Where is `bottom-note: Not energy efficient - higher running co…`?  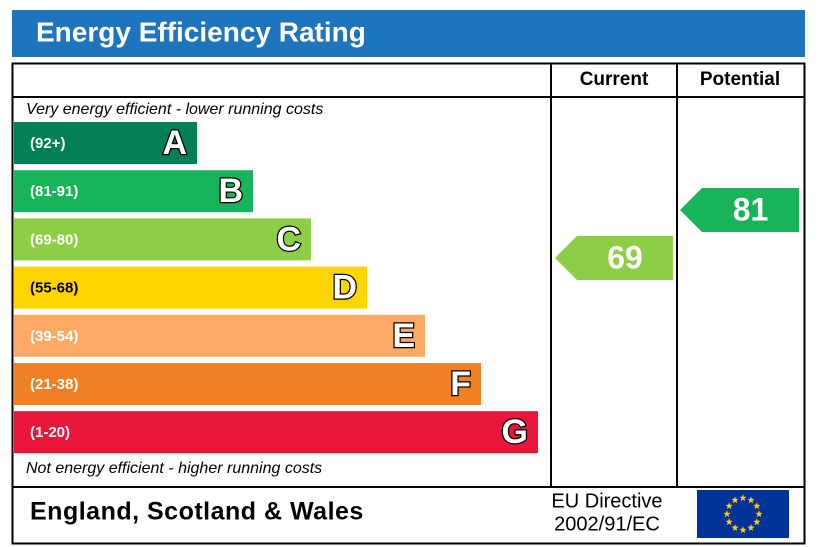 bottom-note: Not energy efficient - higher running co… is located at coordinates (174, 468).